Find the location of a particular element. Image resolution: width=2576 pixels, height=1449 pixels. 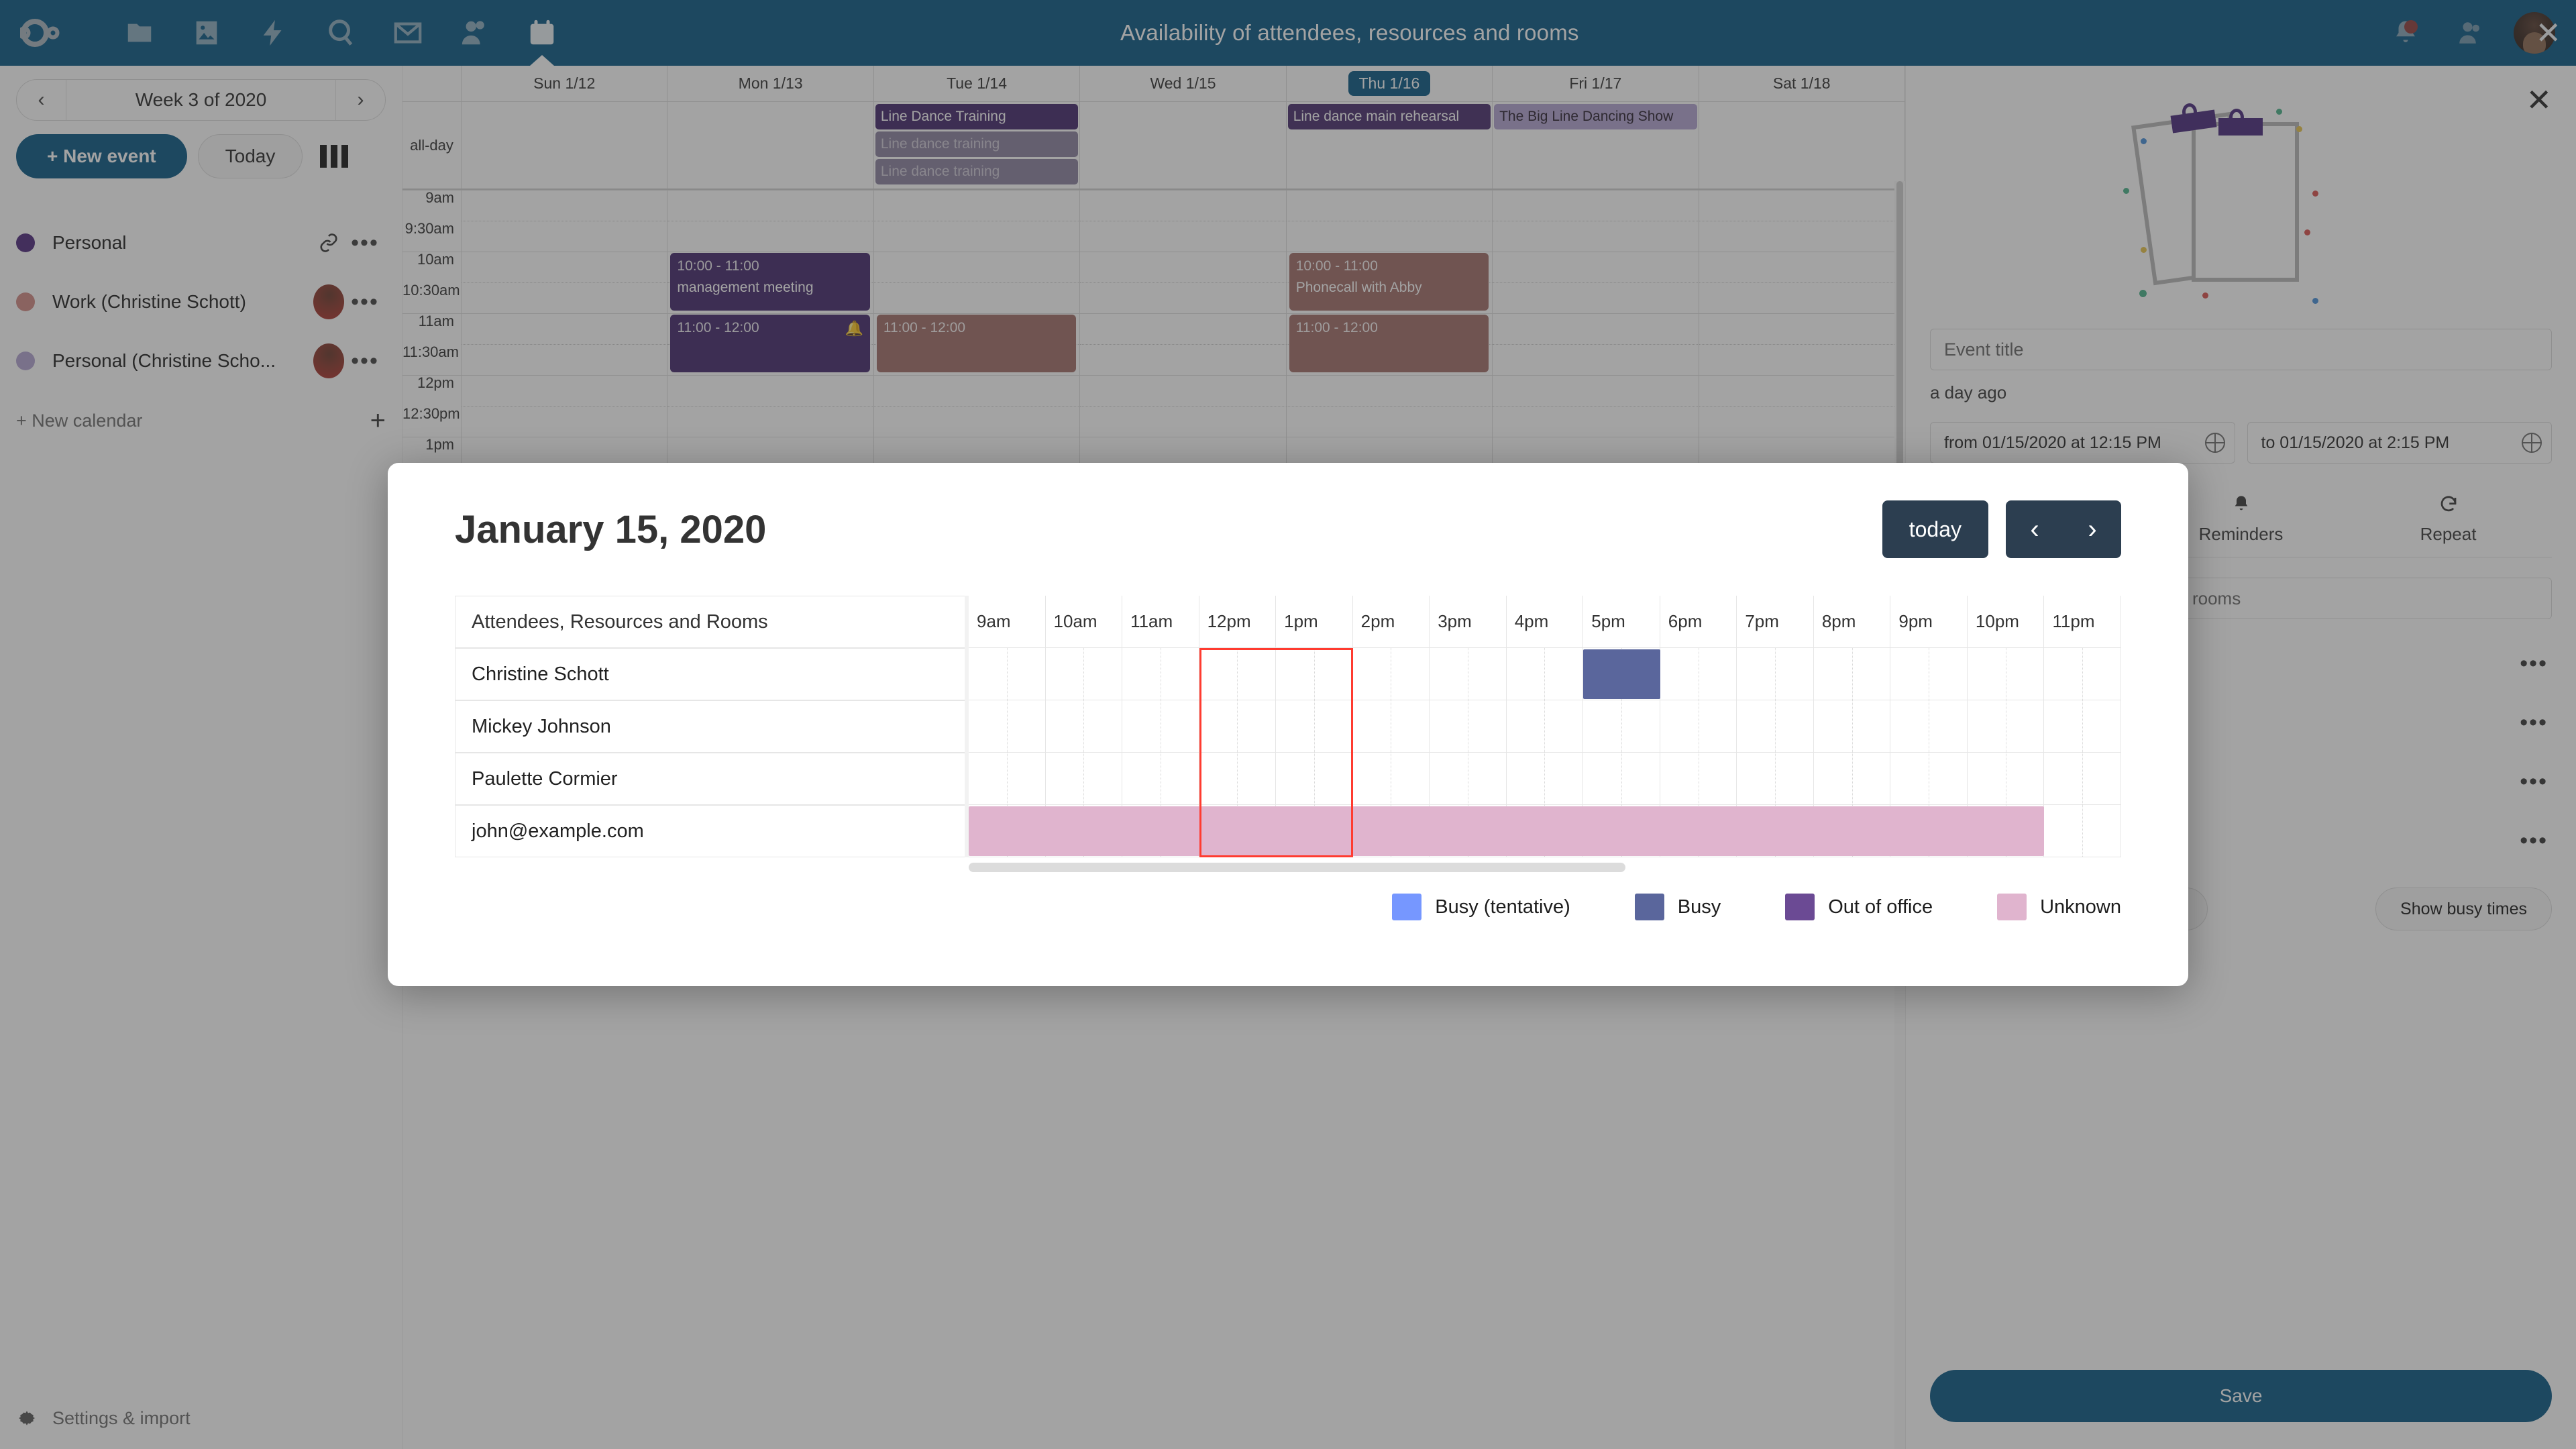

contacts-menu-icon is located at coordinates (2470, 33).